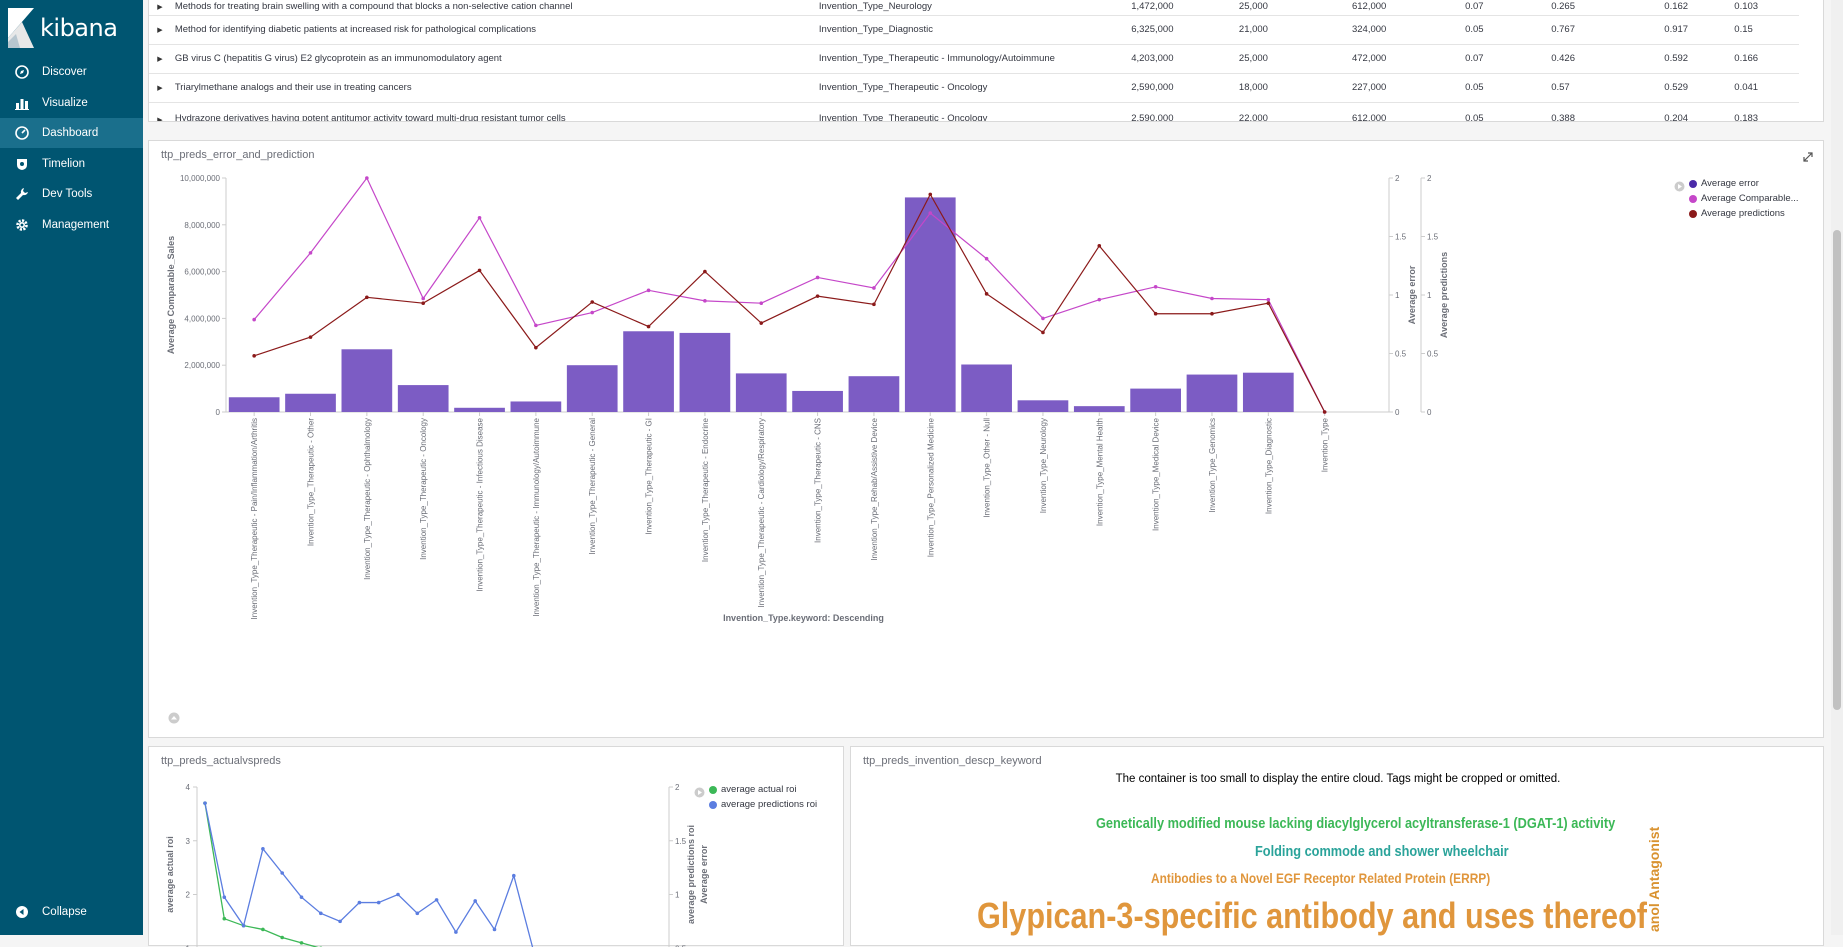 The width and height of the screenshot is (1843, 947). Describe the element at coordinates (1744, 213) in the screenshot. I see `legend-item: Average predictions` at that location.